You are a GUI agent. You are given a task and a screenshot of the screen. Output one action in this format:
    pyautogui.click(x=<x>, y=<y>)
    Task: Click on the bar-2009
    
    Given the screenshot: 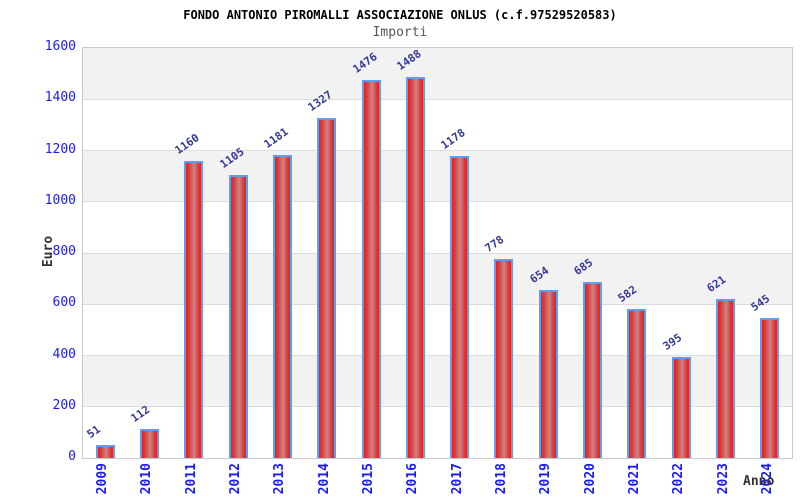 What is the action you would take?
    pyautogui.click(x=105, y=451)
    